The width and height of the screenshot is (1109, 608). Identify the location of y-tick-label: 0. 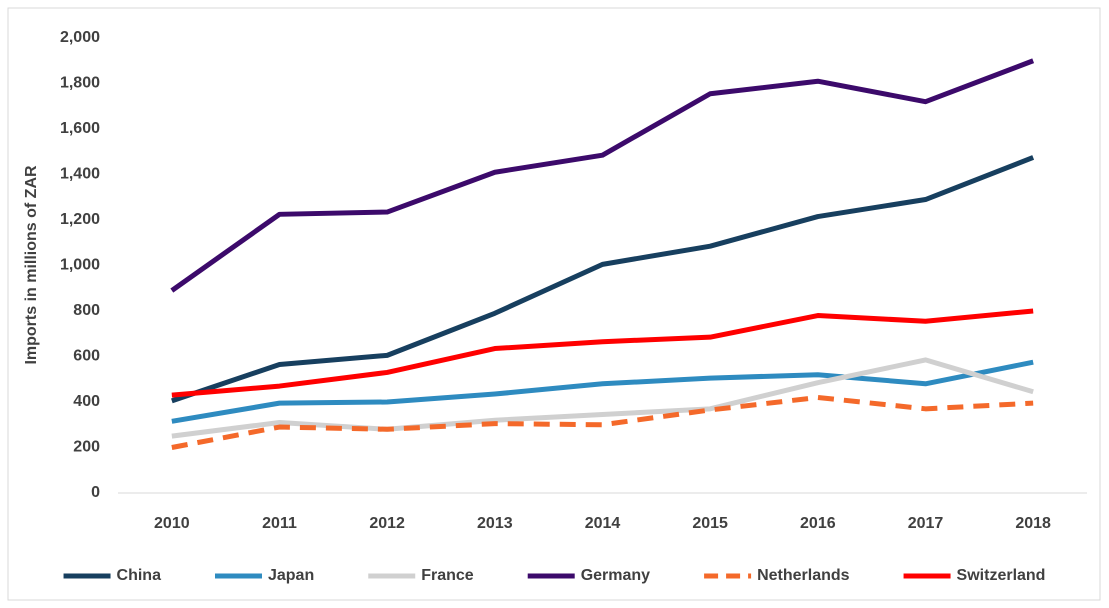
(95, 492).